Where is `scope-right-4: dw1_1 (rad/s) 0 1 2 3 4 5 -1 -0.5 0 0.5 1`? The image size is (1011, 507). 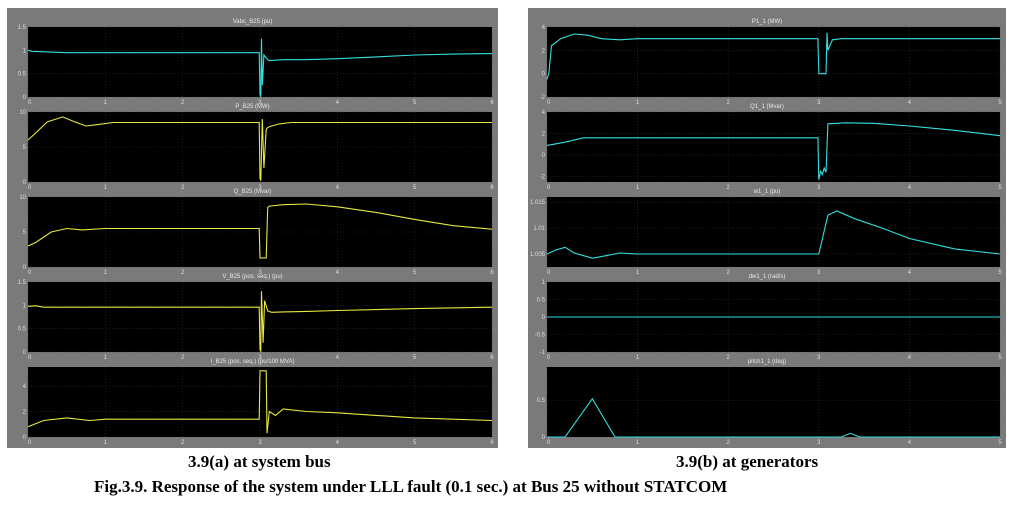 scope-right-4: dw1_1 (rad/s) 0 1 2 3 4 5 -1 -0.5 0 0.5 1 is located at coordinates (767, 316).